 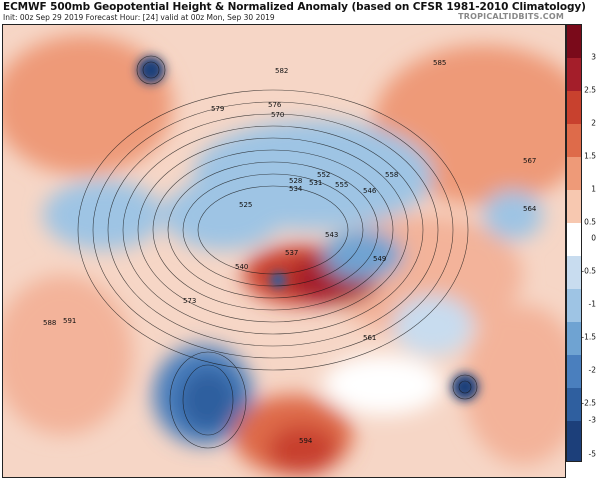 What do you see at coordinates (592, 370) in the screenshot?
I see `colorbar-label: -2` at bounding box center [592, 370].